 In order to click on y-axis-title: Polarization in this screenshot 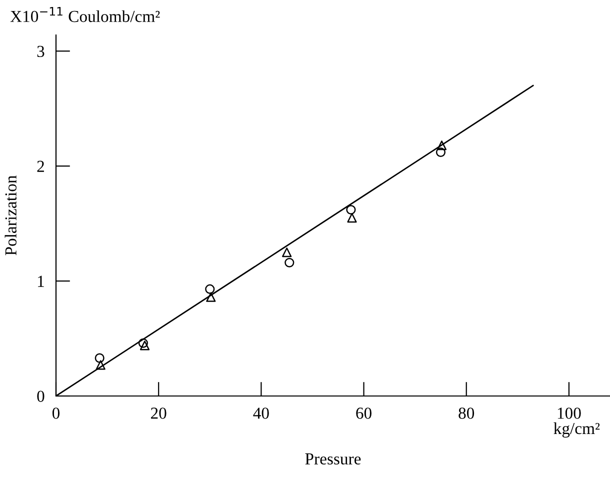, I will do `click(10, 215)`.